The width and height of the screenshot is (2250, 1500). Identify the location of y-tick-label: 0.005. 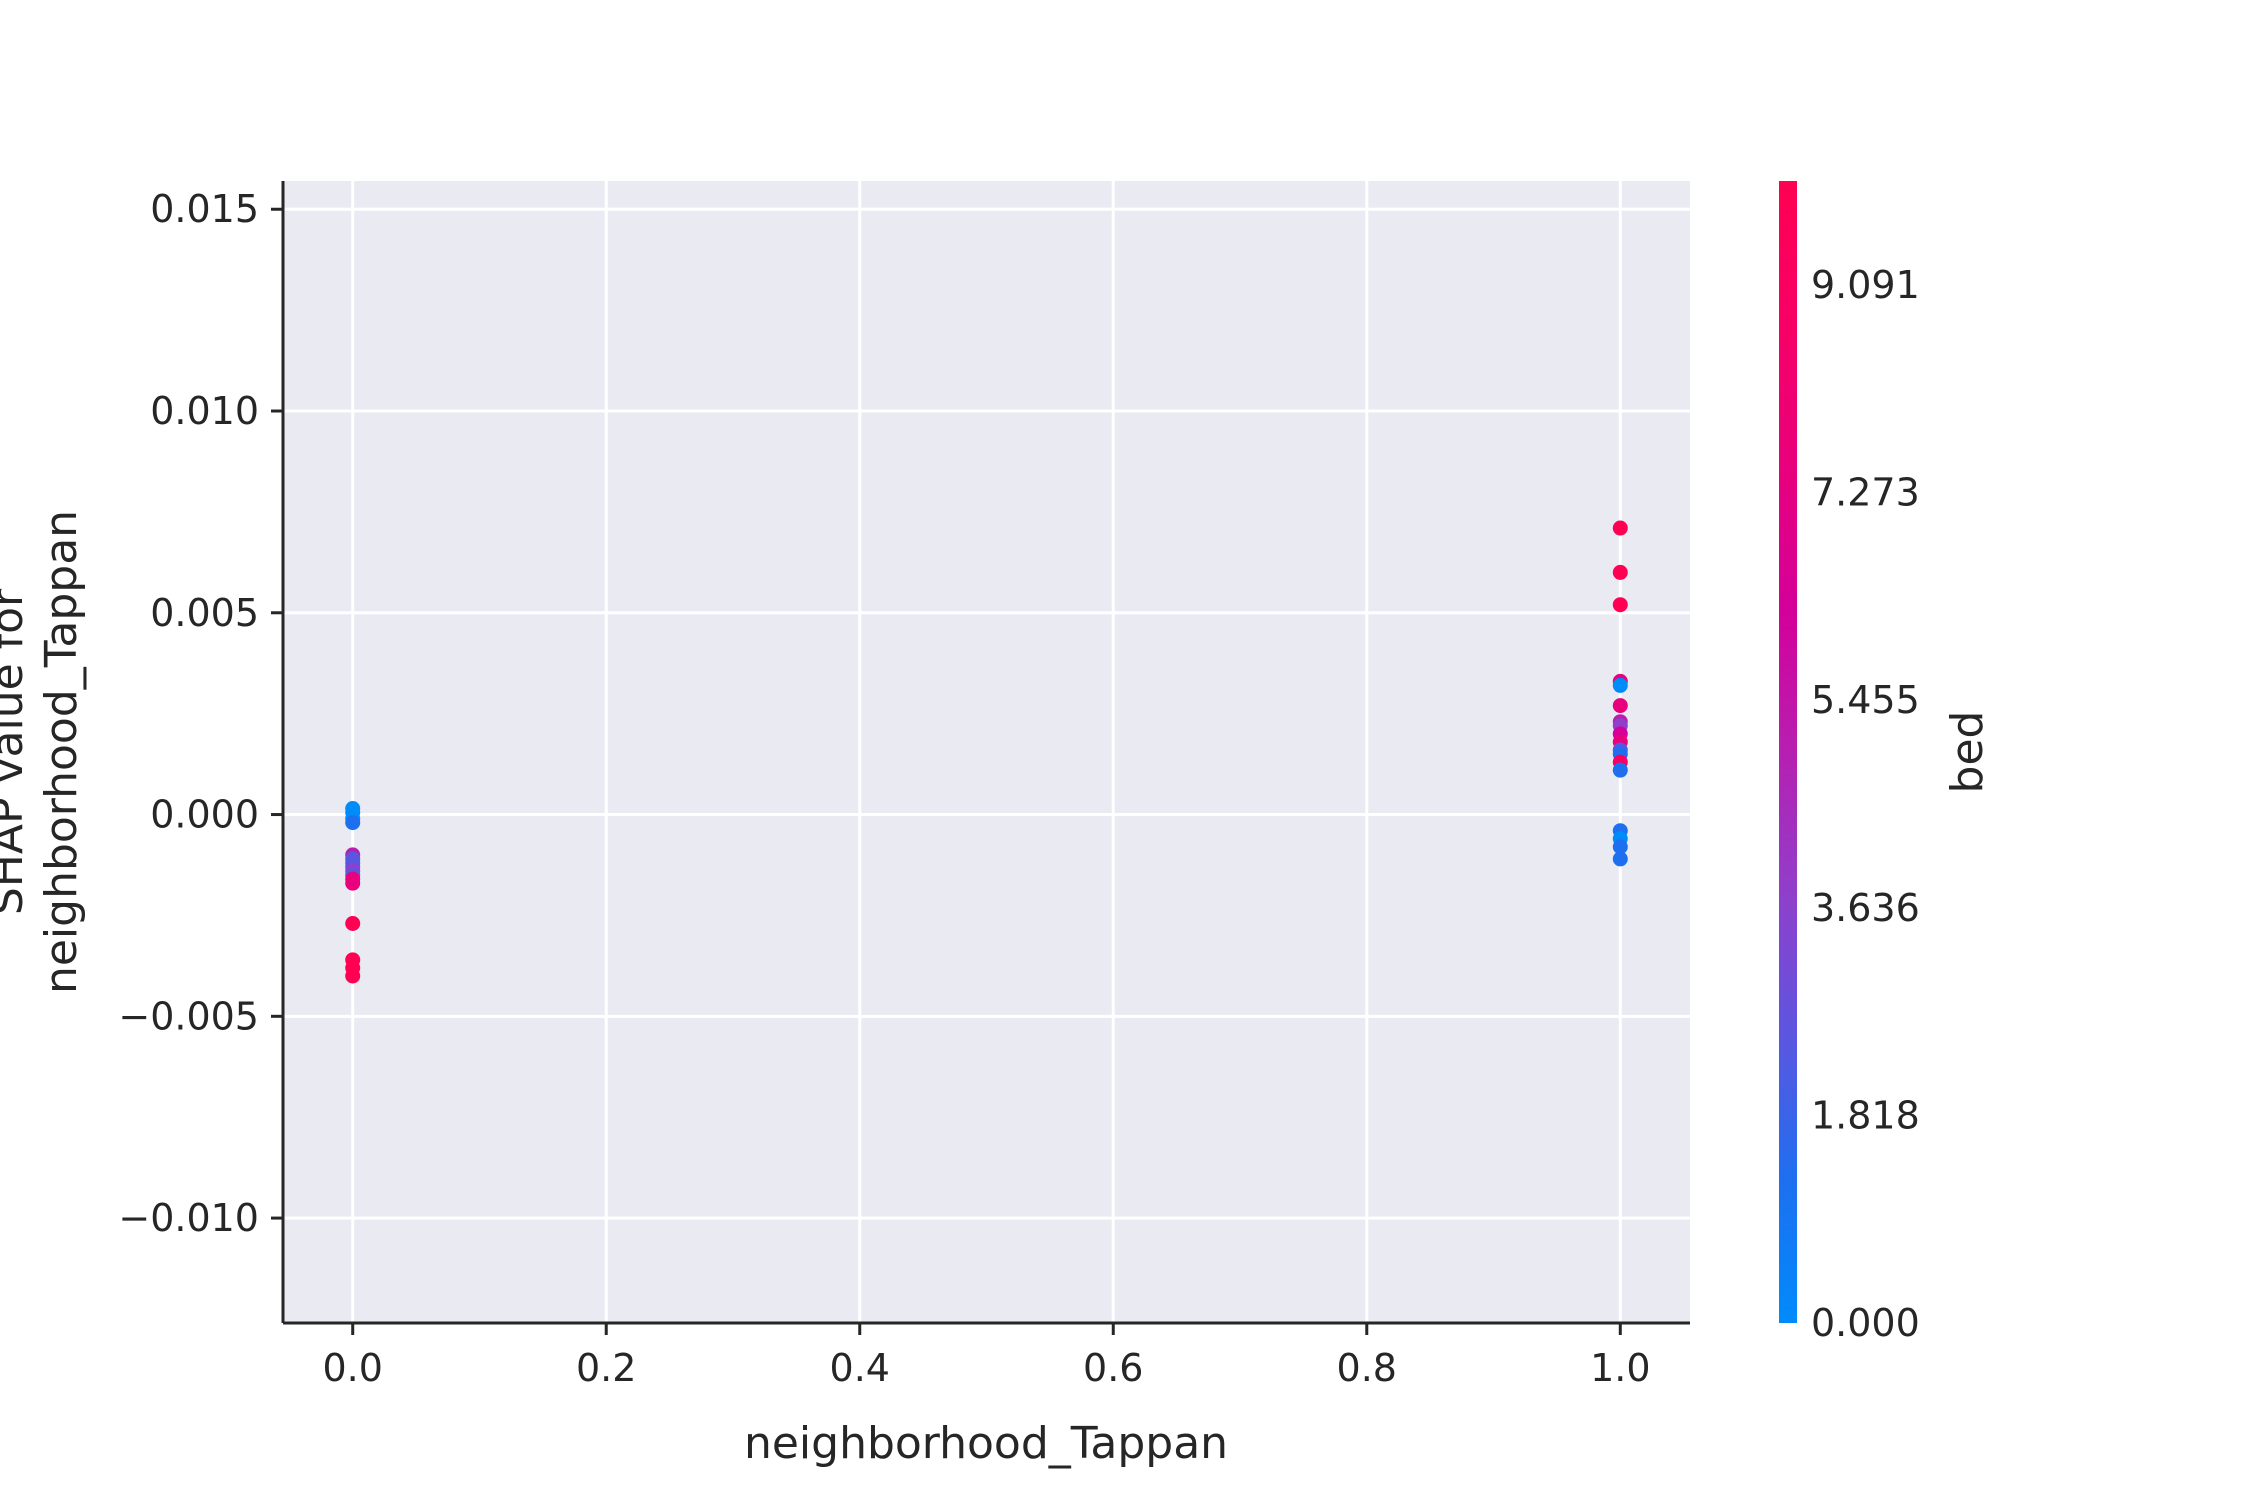
(204, 613).